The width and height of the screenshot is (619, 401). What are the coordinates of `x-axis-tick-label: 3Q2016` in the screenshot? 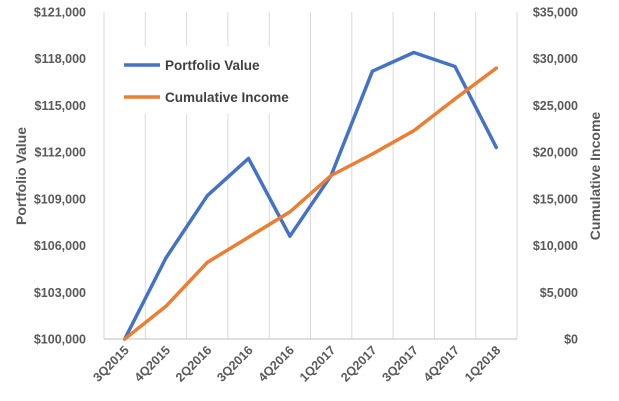 It's located at (234, 363).